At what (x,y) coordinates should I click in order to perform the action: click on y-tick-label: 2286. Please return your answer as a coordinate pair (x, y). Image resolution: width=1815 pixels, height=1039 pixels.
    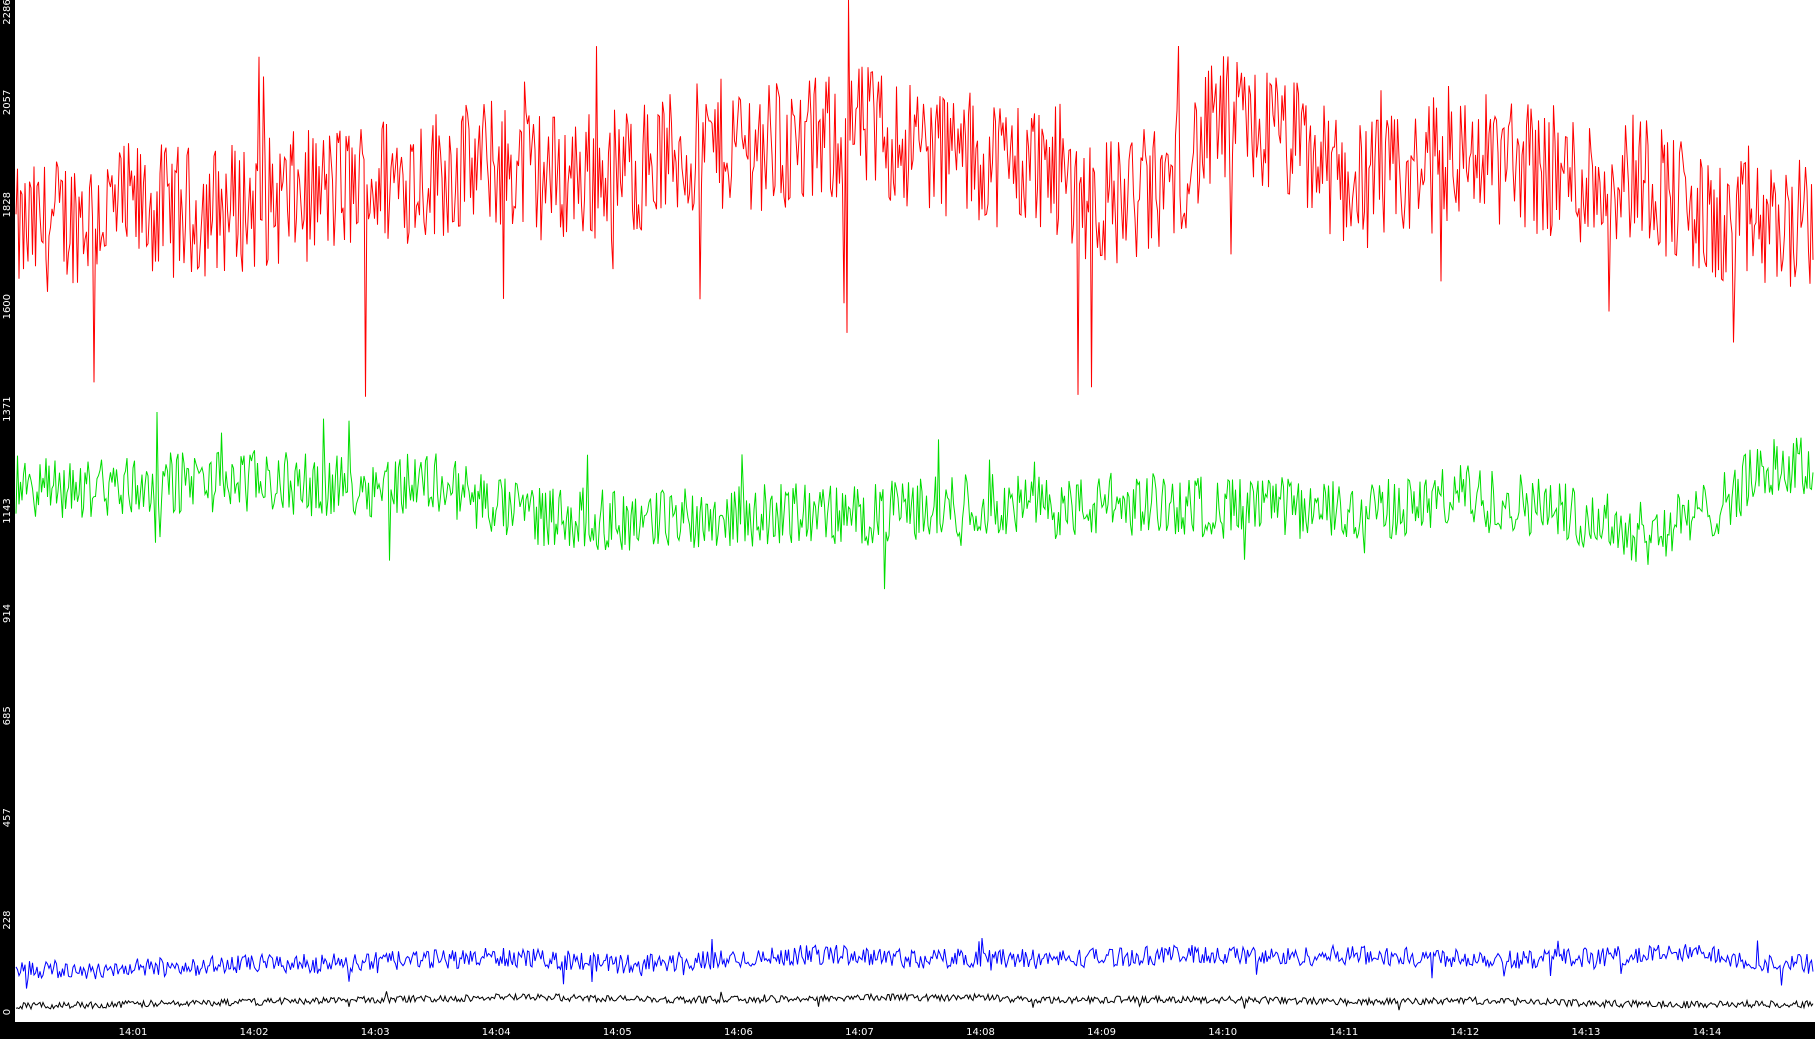
    Looking at the image, I should click on (7, 12).